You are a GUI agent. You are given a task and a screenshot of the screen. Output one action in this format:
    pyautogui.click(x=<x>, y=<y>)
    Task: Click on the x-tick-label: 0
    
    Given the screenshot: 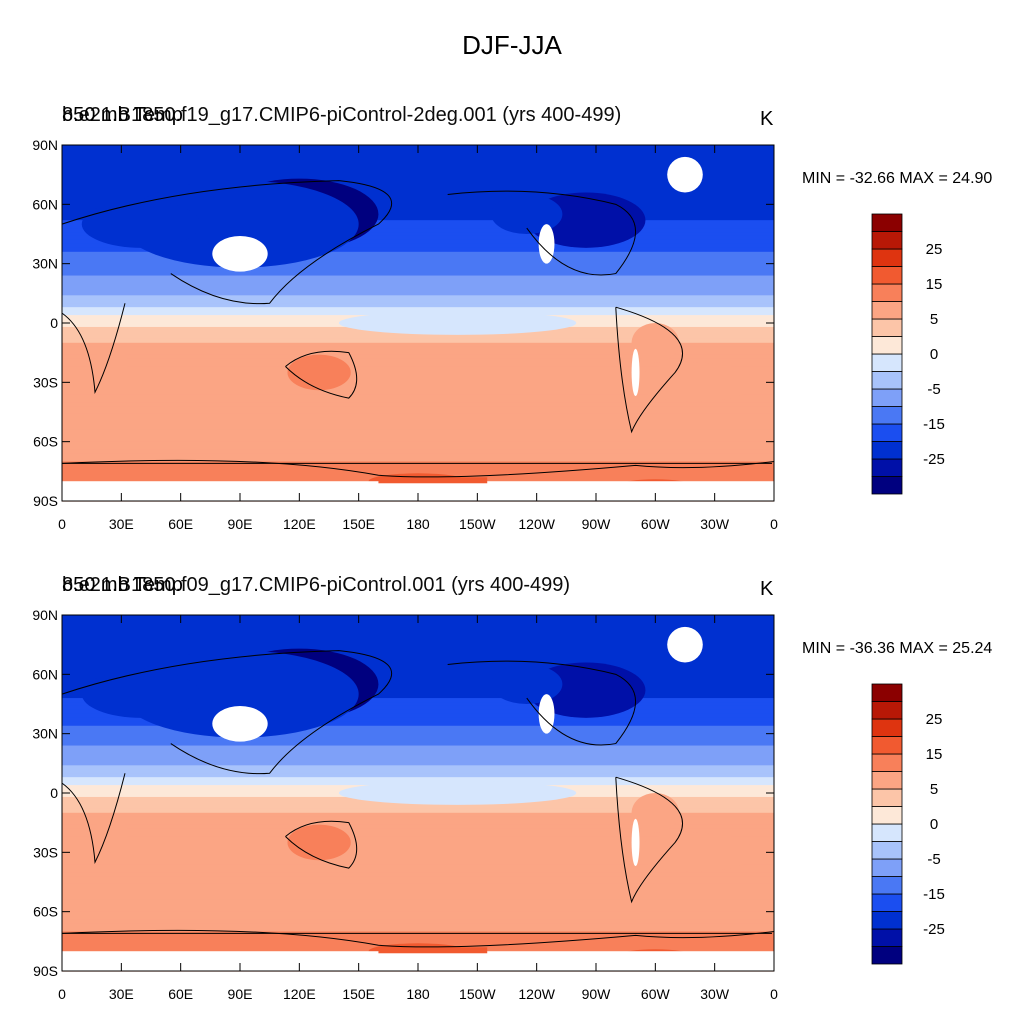 What is the action you would take?
    pyautogui.click(x=62, y=524)
    